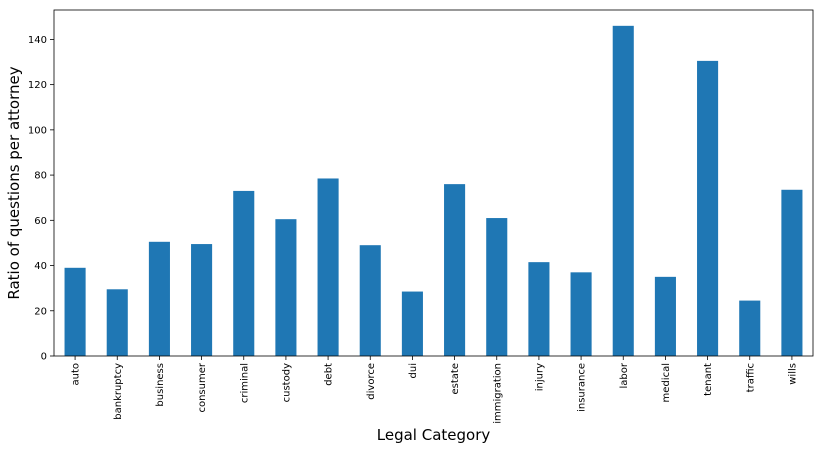 This screenshot has height=450, width=823. Describe the element at coordinates (40, 266) in the screenshot. I see `y-tick-label: 40` at that location.